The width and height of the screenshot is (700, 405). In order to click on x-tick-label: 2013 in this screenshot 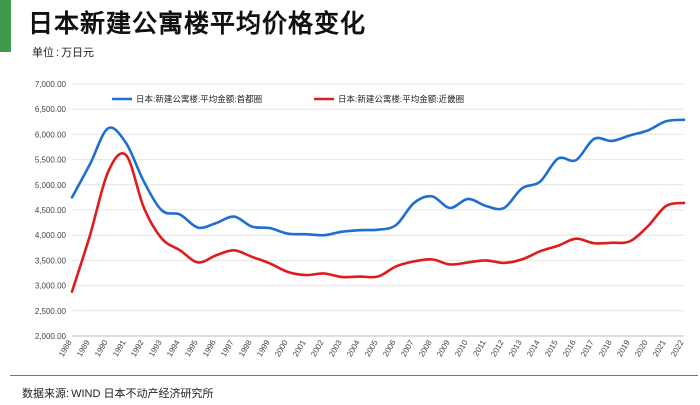, I will do `click(515, 348)`.